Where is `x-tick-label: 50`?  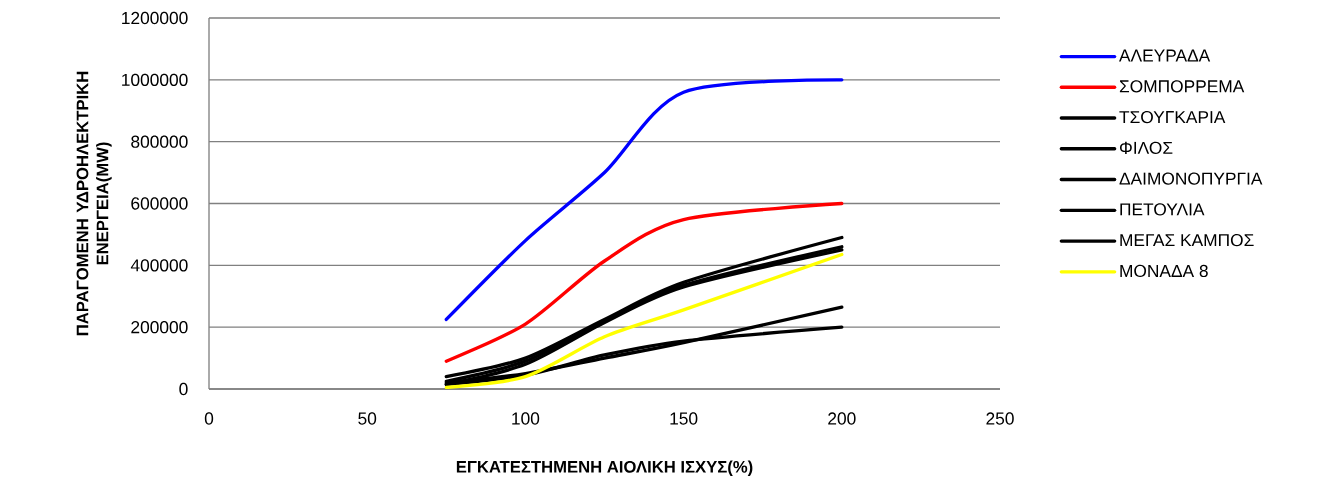 x-tick-label: 50 is located at coordinates (367, 418).